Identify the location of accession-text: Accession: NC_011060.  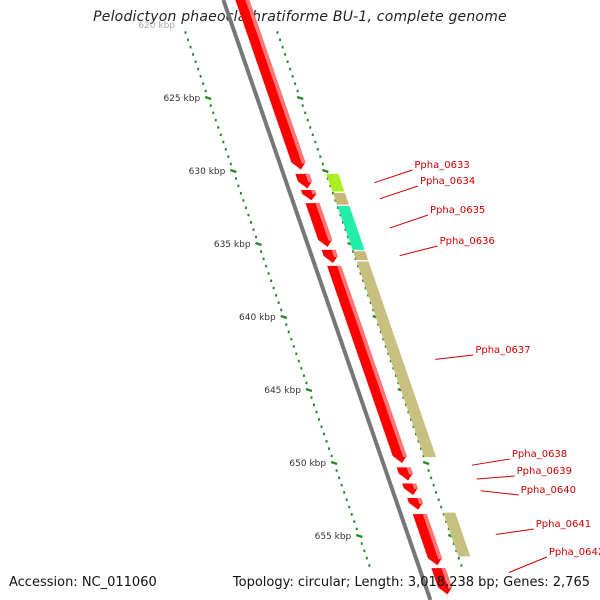
(83, 582).